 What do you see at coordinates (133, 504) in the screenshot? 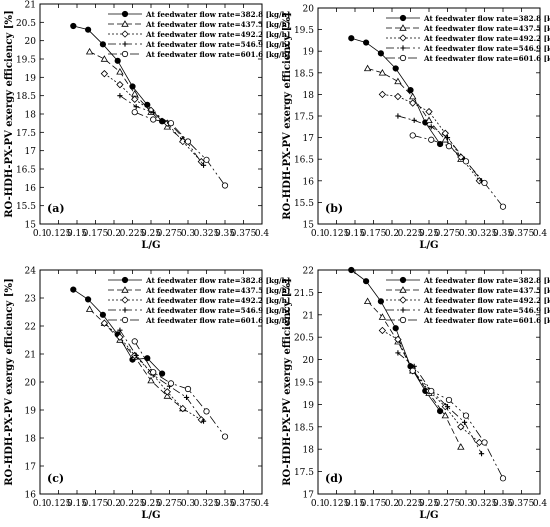
I see `x-tick-label: 0.225` at bounding box center [133, 504].